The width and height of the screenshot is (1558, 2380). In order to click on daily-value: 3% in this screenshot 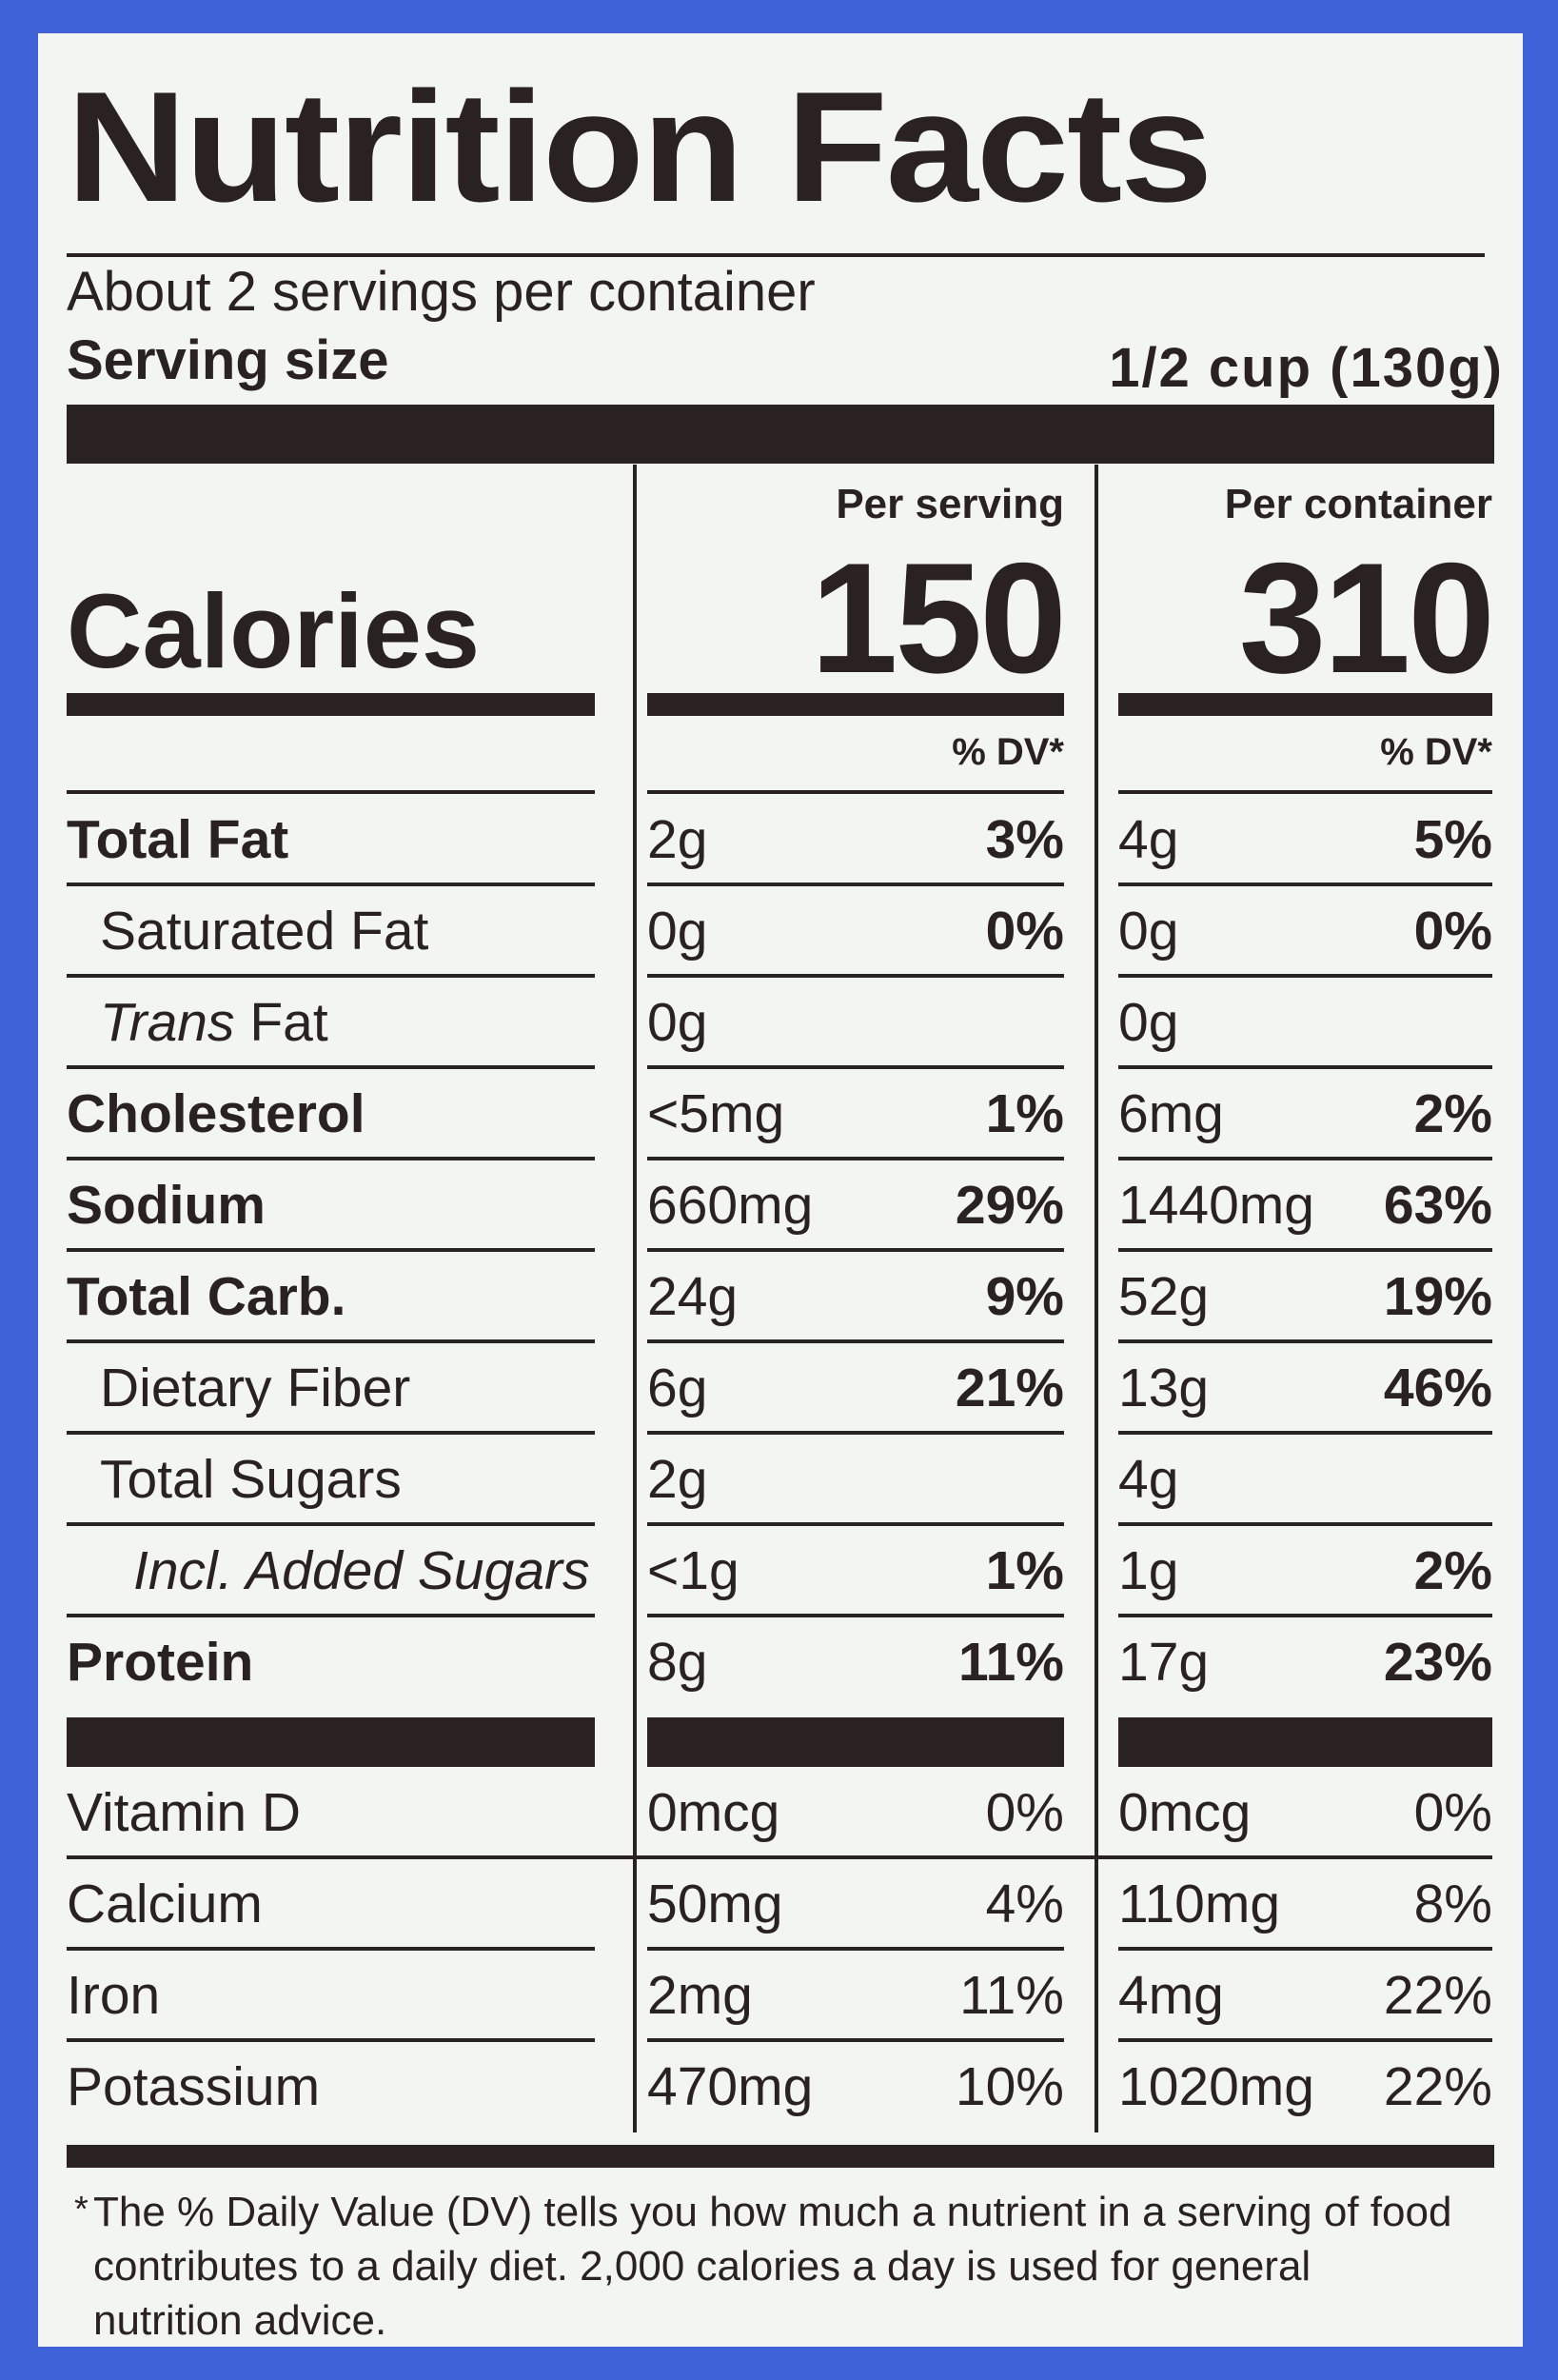, I will do `click(1024, 839)`.